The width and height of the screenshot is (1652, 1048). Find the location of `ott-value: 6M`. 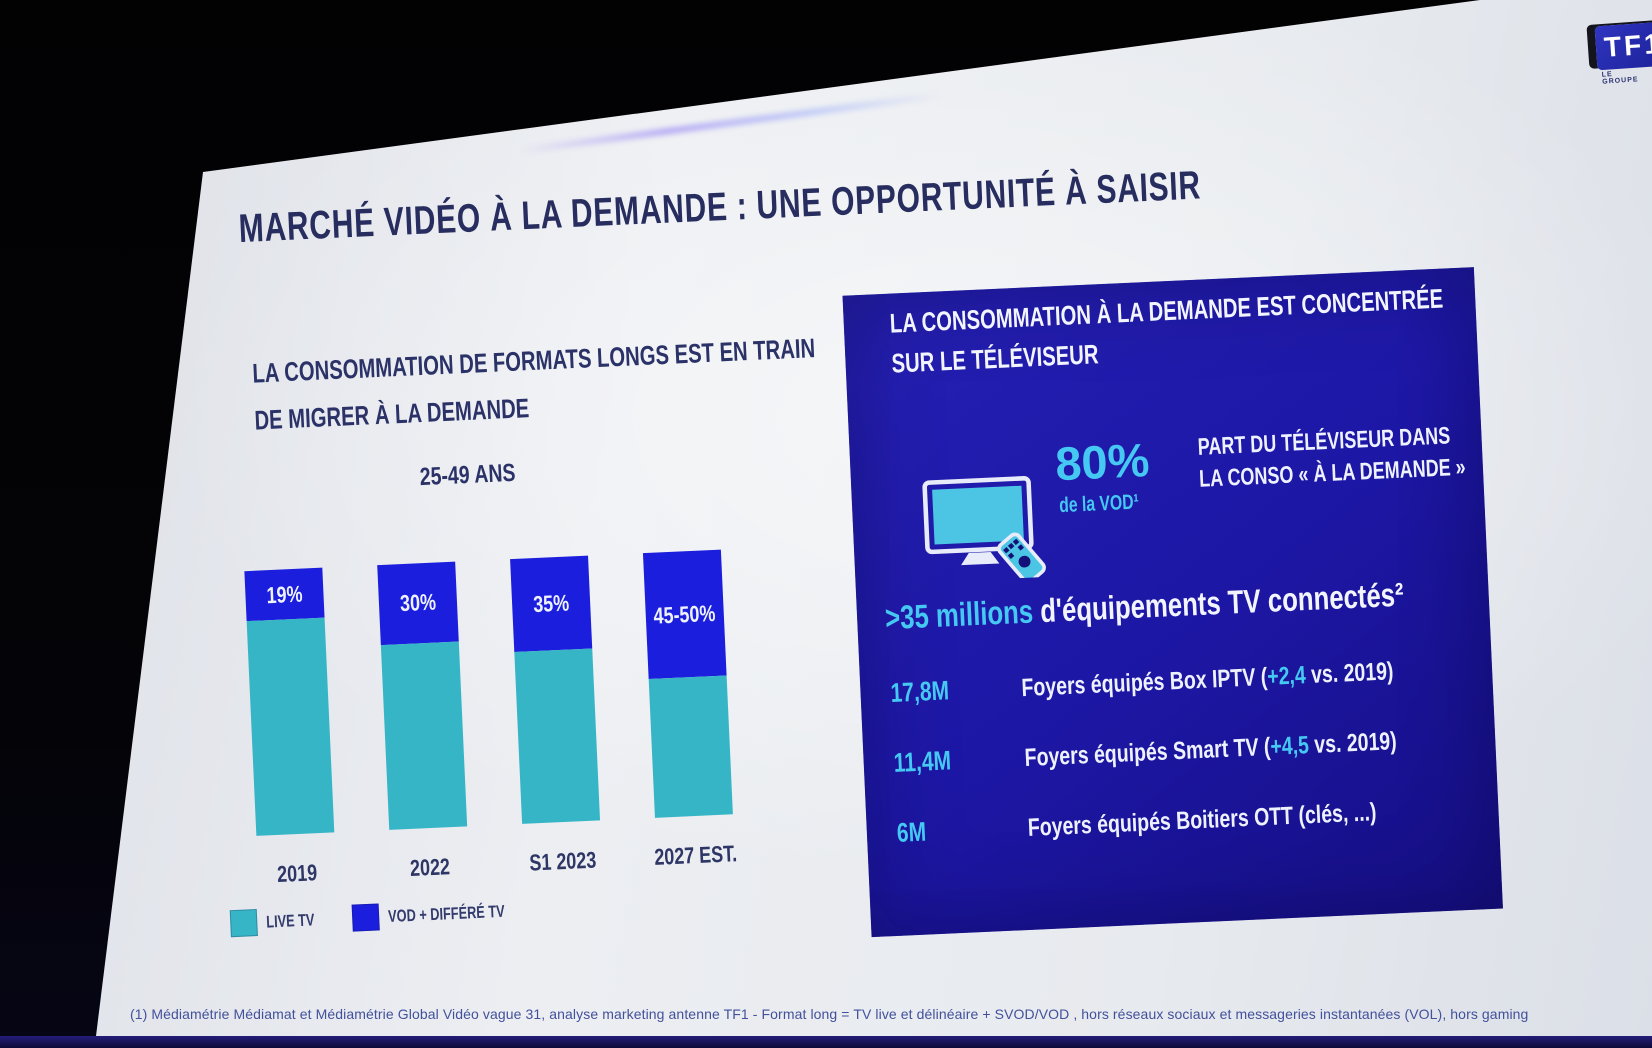

ott-value: 6M is located at coordinates (911, 832).